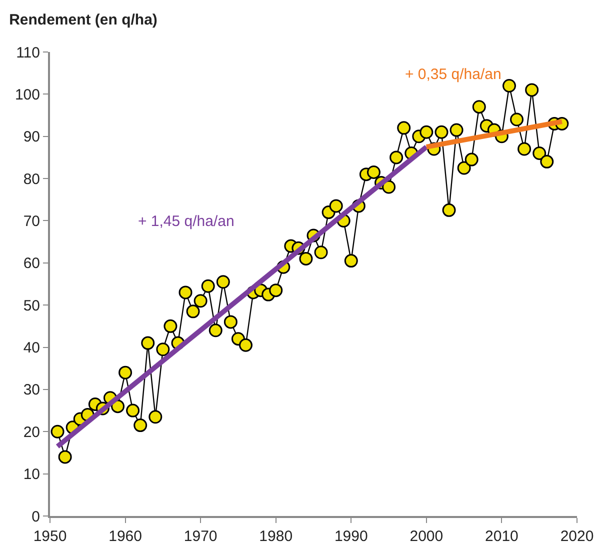 The image size is (606, 557). What do you see at coordinates (31, 263) in the screenshot?
I see `y-tick-label: 60` at bounding box center [31, 263].